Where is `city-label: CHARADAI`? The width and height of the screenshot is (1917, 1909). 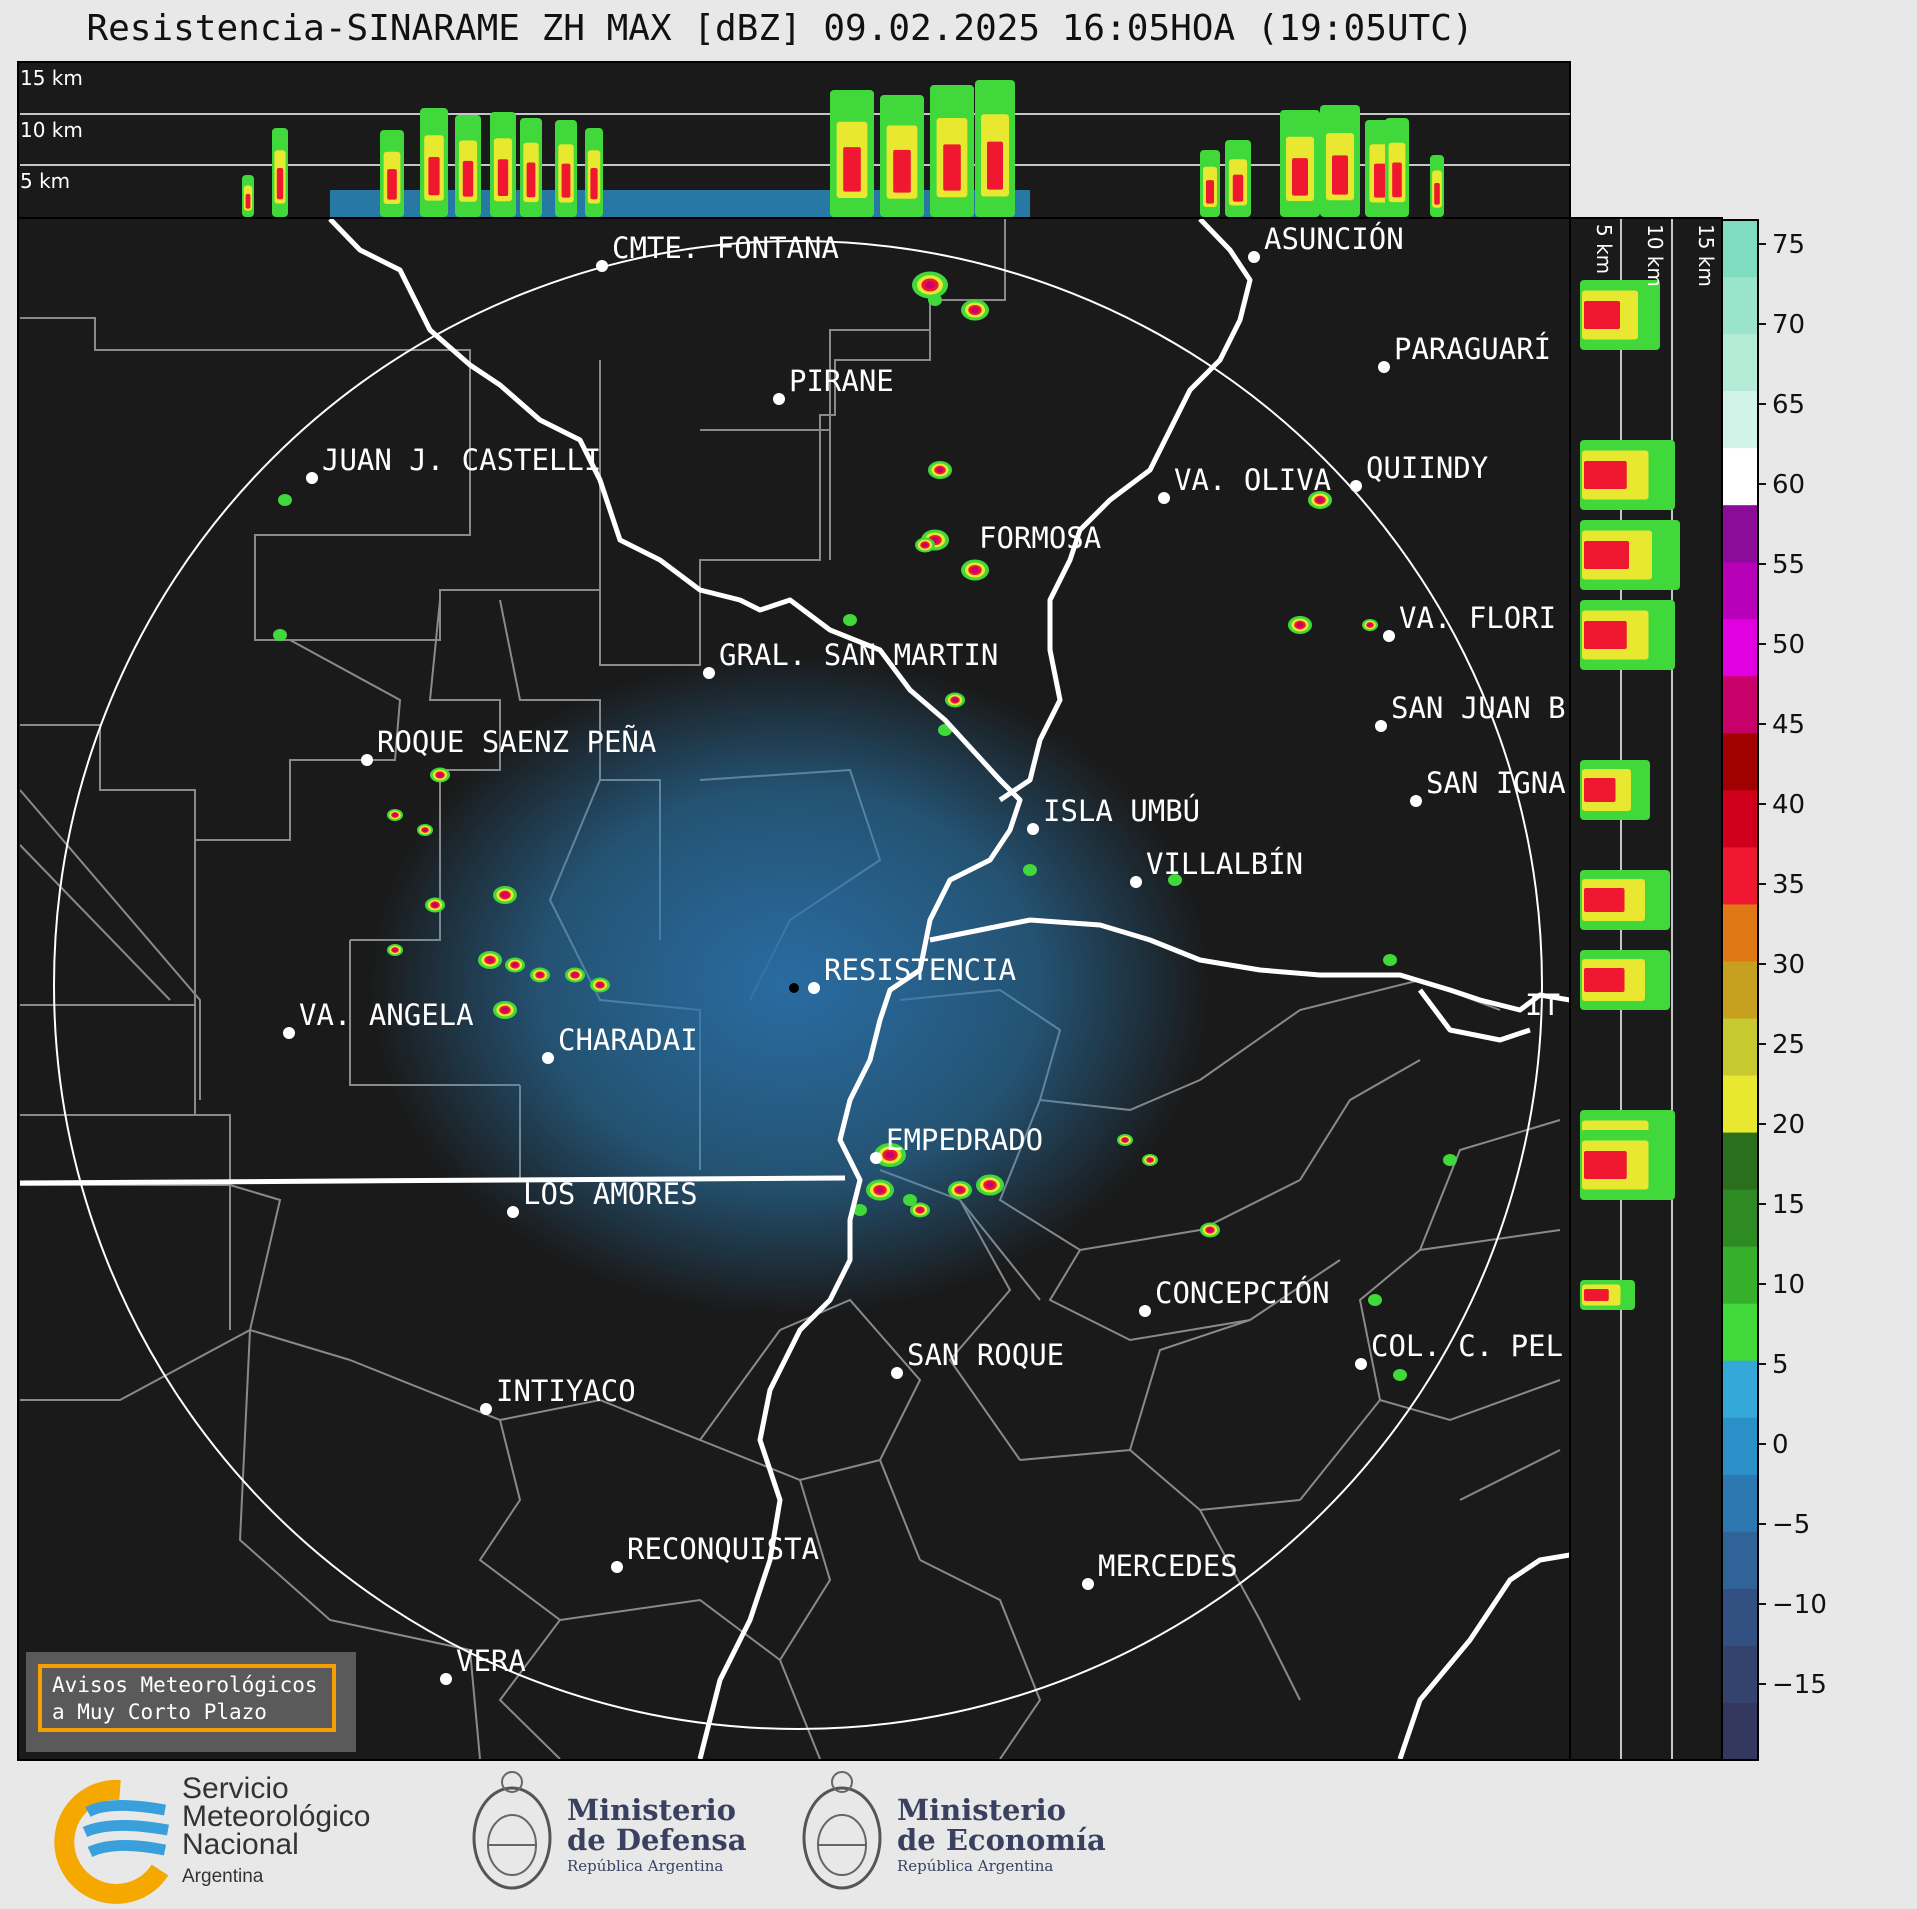
city-label: CHARADAI is located at coordinates (628, 1040).